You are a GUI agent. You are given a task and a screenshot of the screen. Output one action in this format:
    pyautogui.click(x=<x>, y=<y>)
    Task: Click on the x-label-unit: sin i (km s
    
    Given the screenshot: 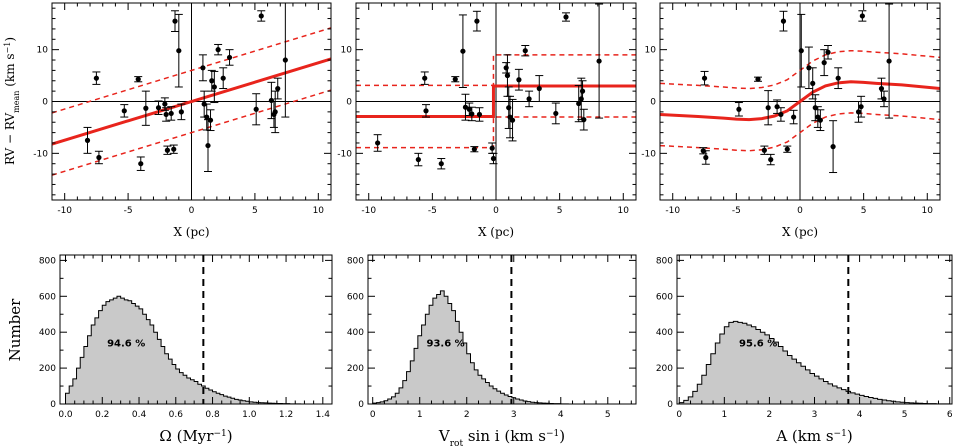 What is the action you would take?
    pyautogui.click(x=504, y=436)
    